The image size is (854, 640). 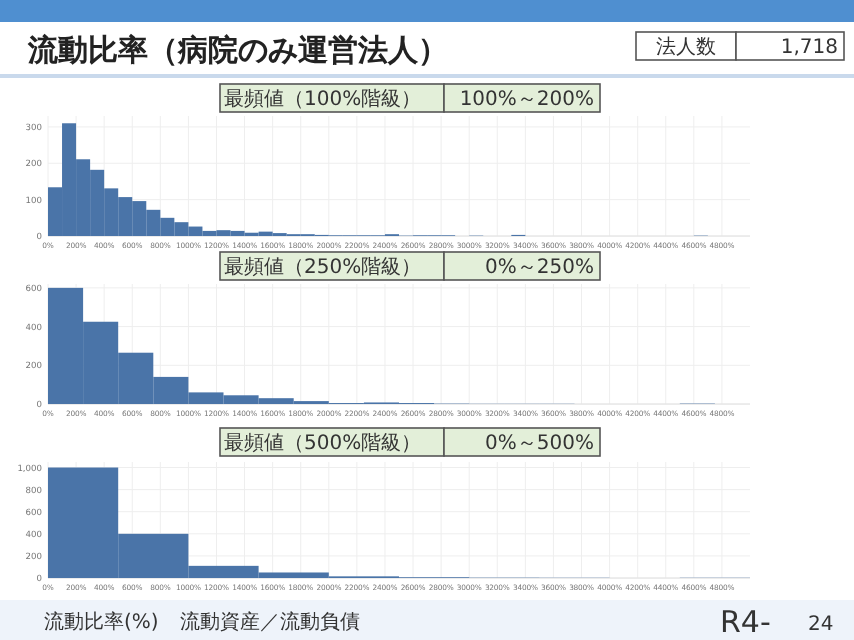 I want to click on text: 最頻値（100%階級）, so click(x=323, y=99).